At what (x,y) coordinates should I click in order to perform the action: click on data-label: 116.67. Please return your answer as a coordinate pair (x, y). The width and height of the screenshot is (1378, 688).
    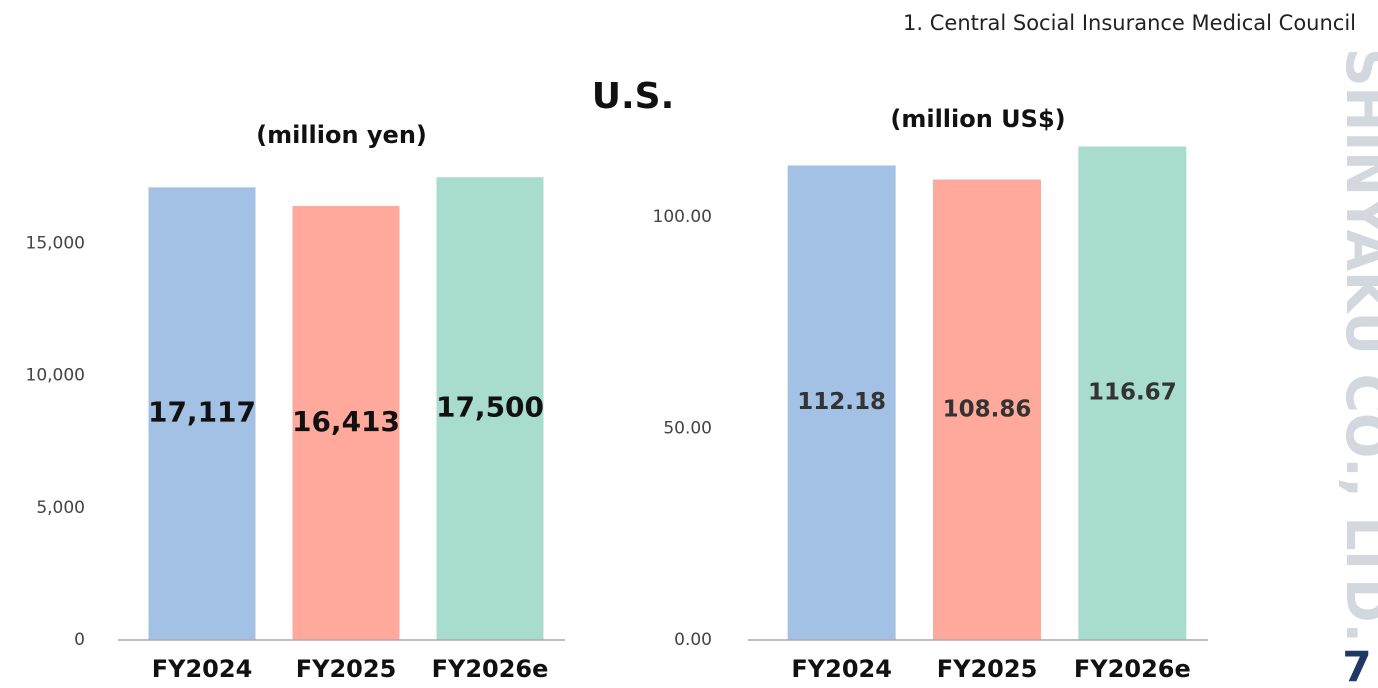
    Looking at the image, I should click on (1132, 393).